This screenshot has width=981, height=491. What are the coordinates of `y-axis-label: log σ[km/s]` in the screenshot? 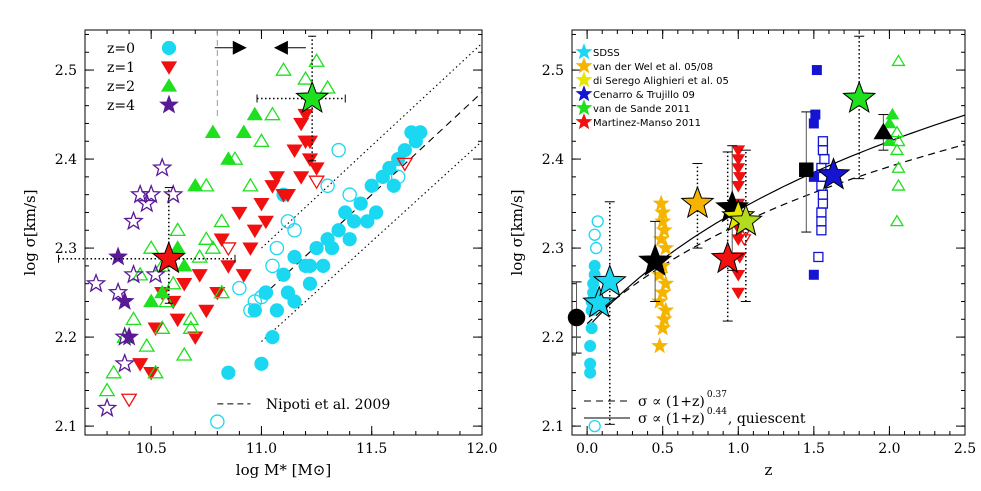 It's located at (30, 232).